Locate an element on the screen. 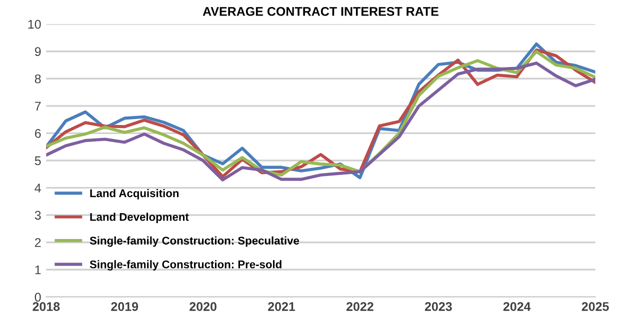 The image size is (624, 321). y-tick-label: 3 is located at coordinates (37, 215).